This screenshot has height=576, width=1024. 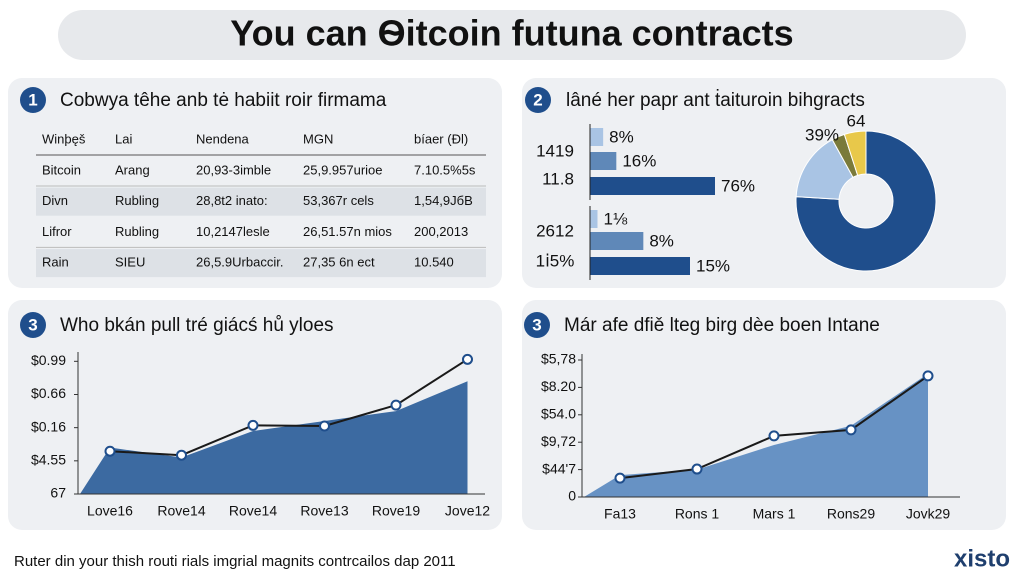 What do you see at coordinates (445, 169) in the screenshot?
I see `table-cell: 7.10.5%5s` at bounding box center [445, 169].